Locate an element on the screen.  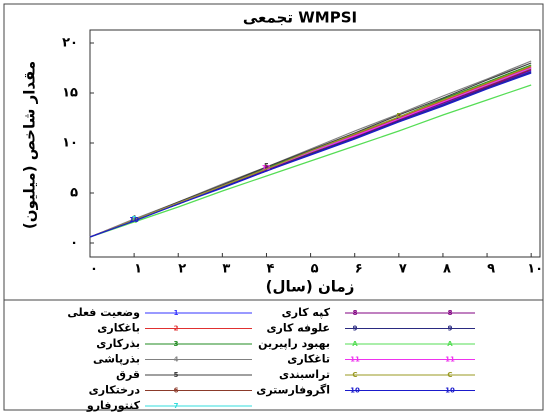
series-marker: 4 is located at coordinates (134, 218).